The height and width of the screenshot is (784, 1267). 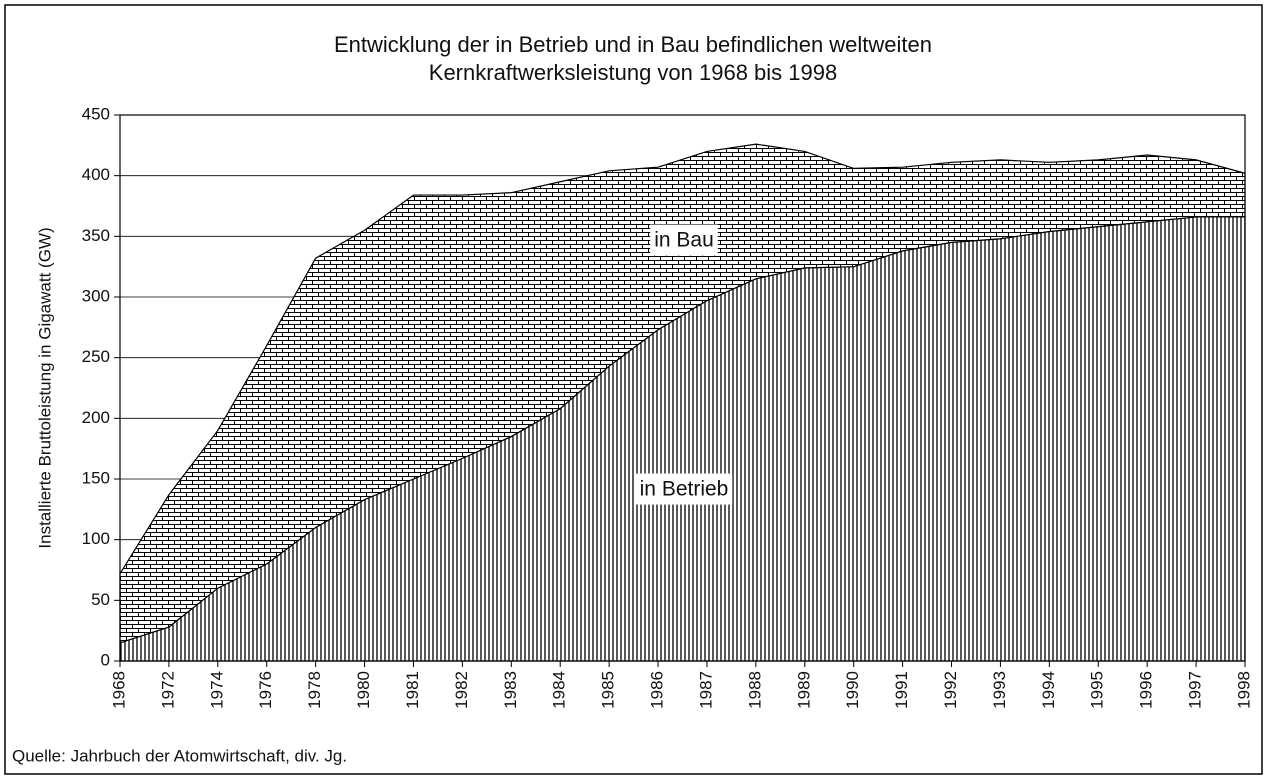 What do you see at coordinates (950, 690) in the screenshot?
I see `x-tick-label: 1992` at bounding box center [950, 690].